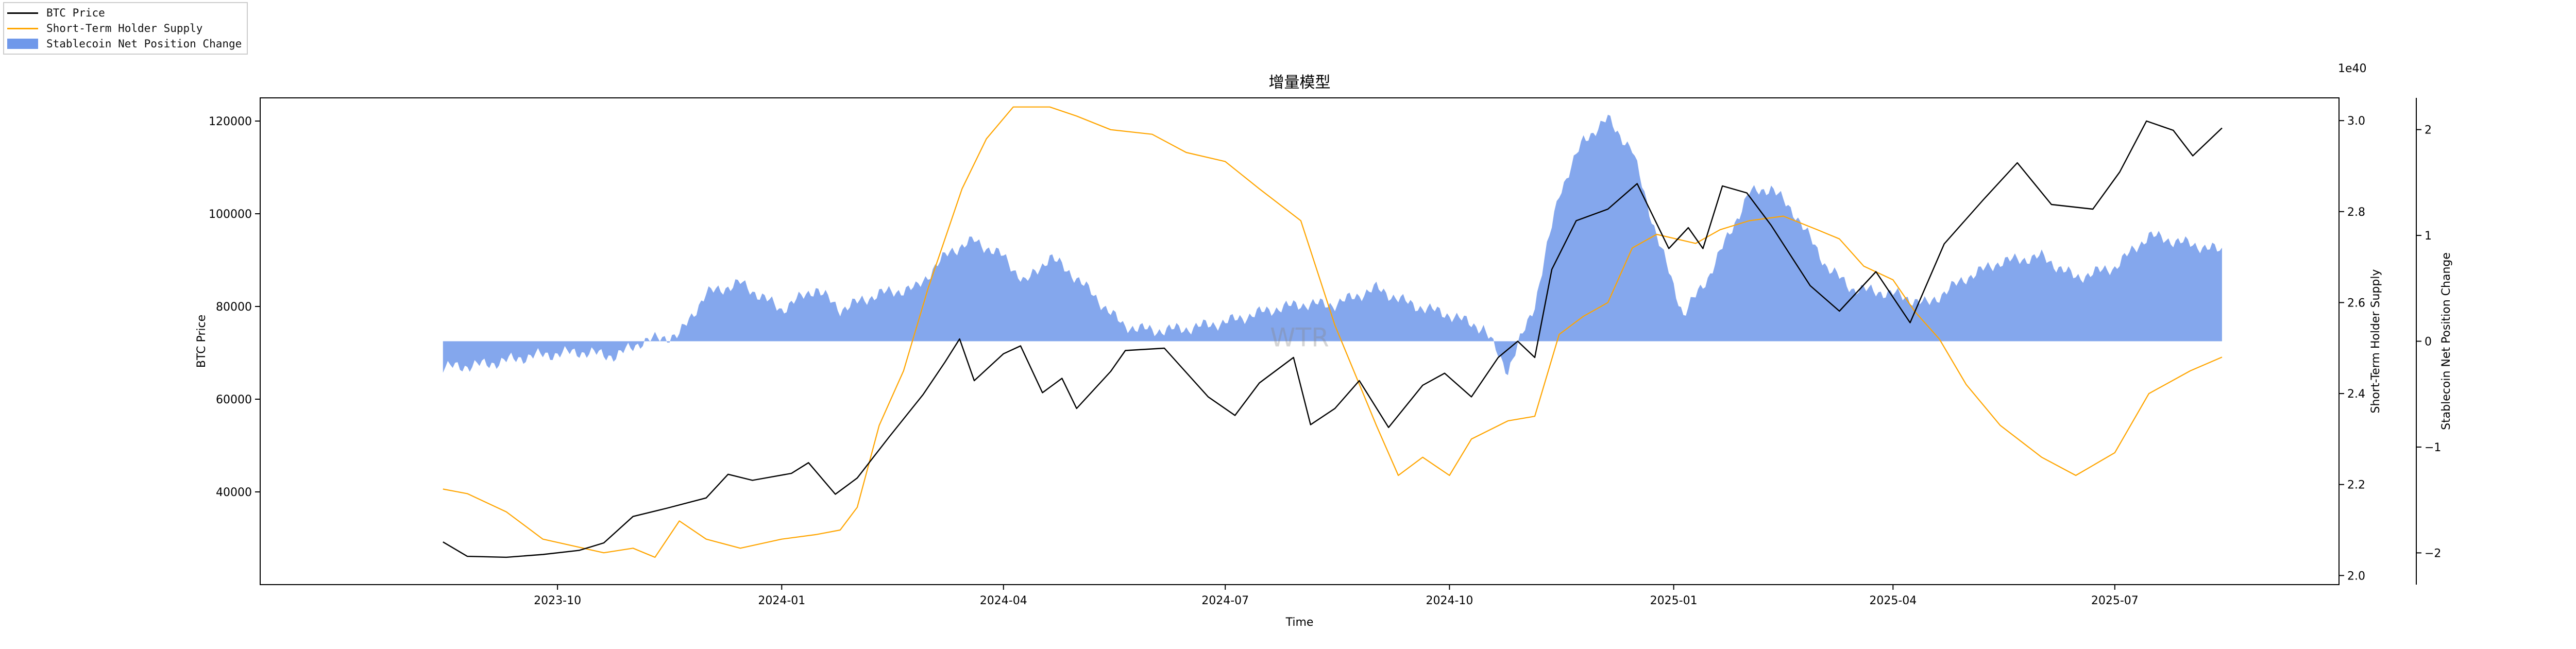  Describe the element at coordinates (1674, 600) in the screenshot. I see `x-tick-label: 2025-01` at that location.